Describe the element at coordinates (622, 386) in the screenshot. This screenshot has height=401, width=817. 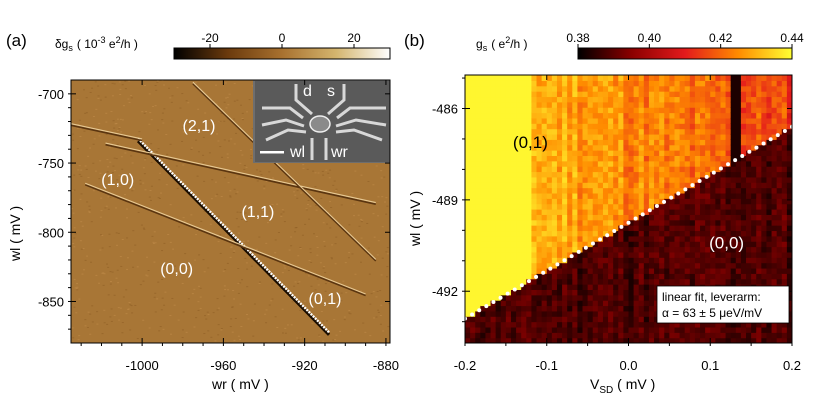
I see `panel-b-xlabel: VSD ( mV )` at that location.